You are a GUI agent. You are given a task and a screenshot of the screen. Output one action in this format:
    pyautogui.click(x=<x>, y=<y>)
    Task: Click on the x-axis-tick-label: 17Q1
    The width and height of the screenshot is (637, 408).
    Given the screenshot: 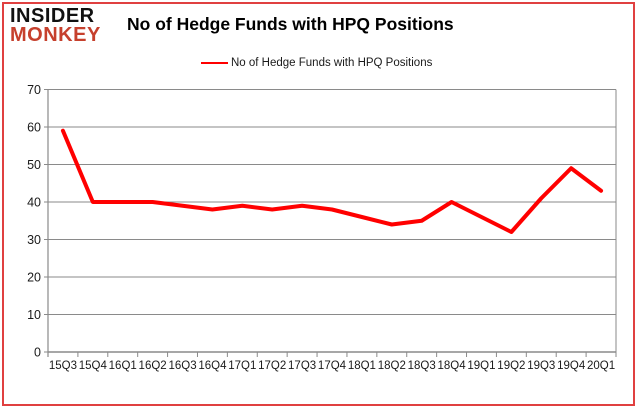 What is the action you would take?
    pyautogui.click(x=242, y=366)
    